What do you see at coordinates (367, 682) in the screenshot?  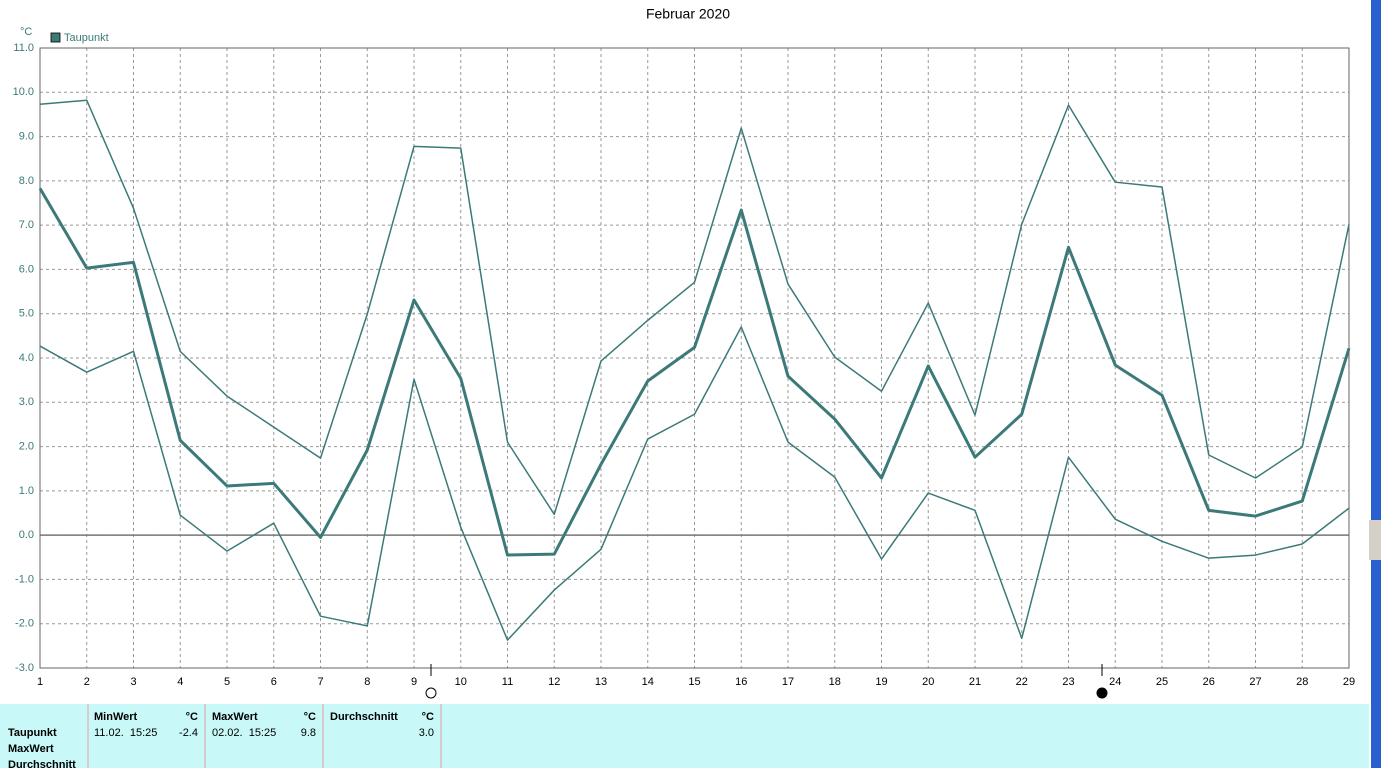 I see `x-tick-label: 8` at bounding box center [367, 682].